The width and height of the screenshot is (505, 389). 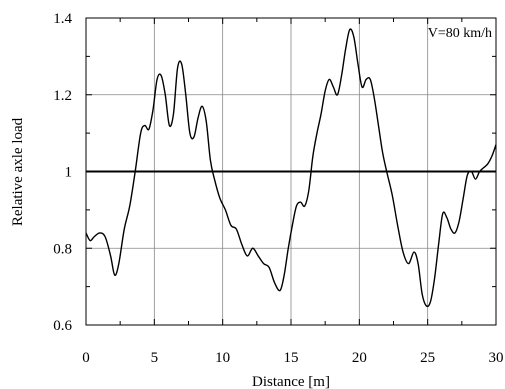 I want to click on x-axis-label: Distance [m], so click(x=291, y=381).